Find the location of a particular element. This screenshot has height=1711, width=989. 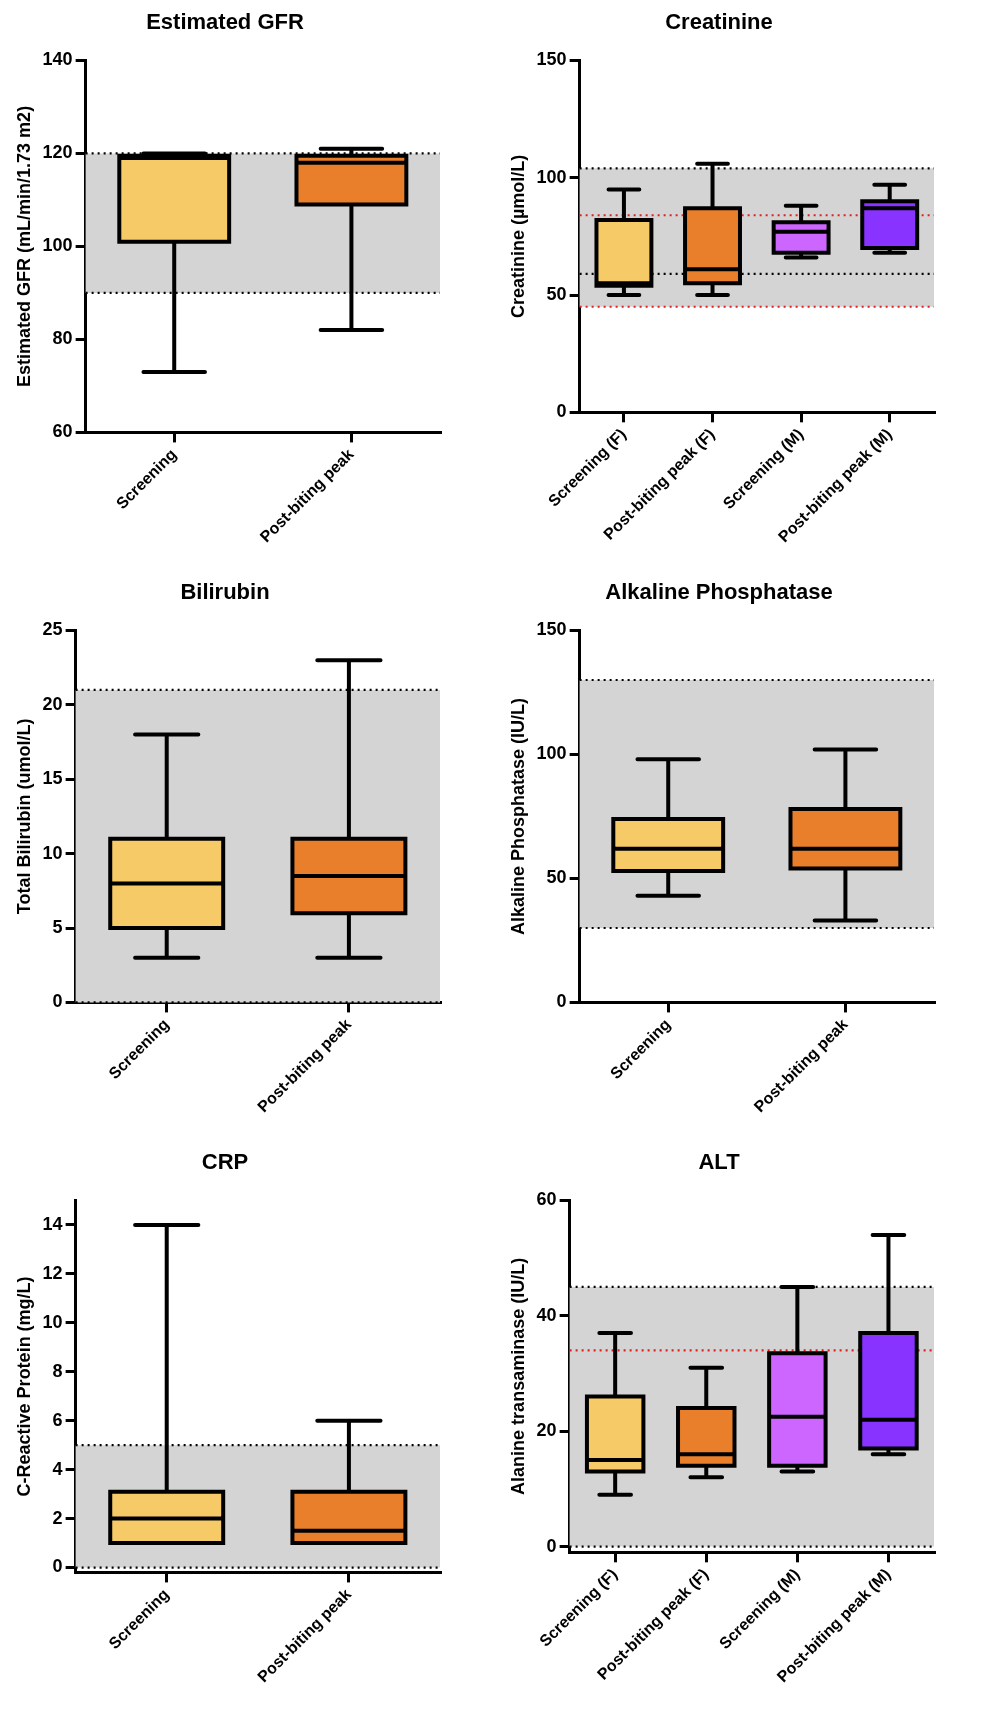

y-tick-label: 15 is located at coordinates (52, 778).